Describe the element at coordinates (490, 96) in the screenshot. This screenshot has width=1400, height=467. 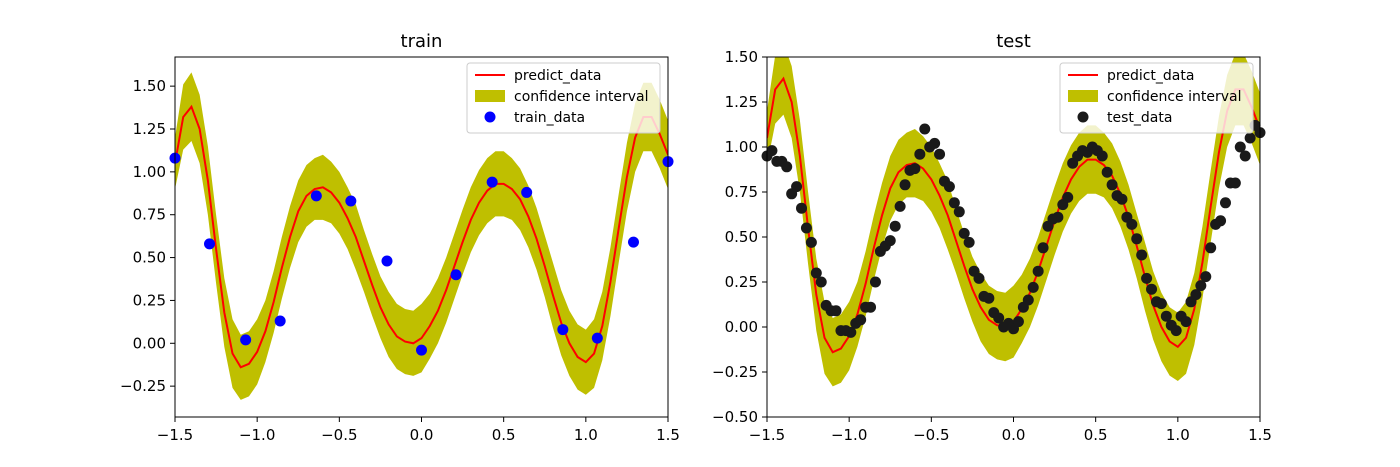
I see `legend-band-swatch` at that location.